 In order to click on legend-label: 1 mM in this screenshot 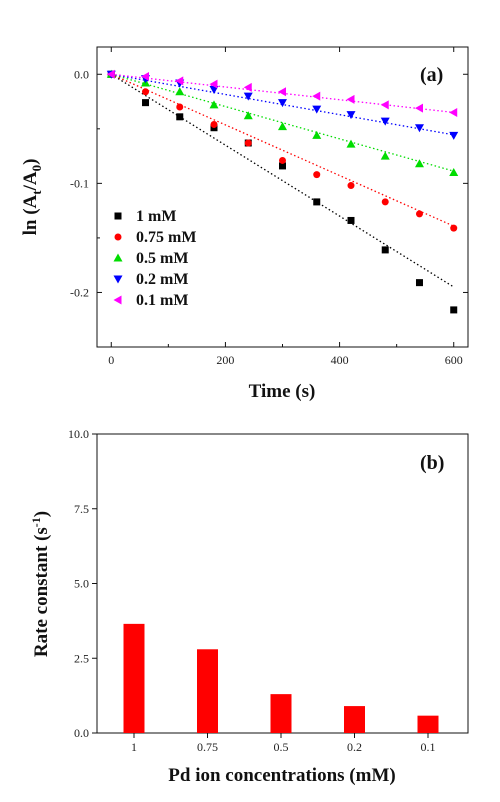, I will do `click(156, 216)`.